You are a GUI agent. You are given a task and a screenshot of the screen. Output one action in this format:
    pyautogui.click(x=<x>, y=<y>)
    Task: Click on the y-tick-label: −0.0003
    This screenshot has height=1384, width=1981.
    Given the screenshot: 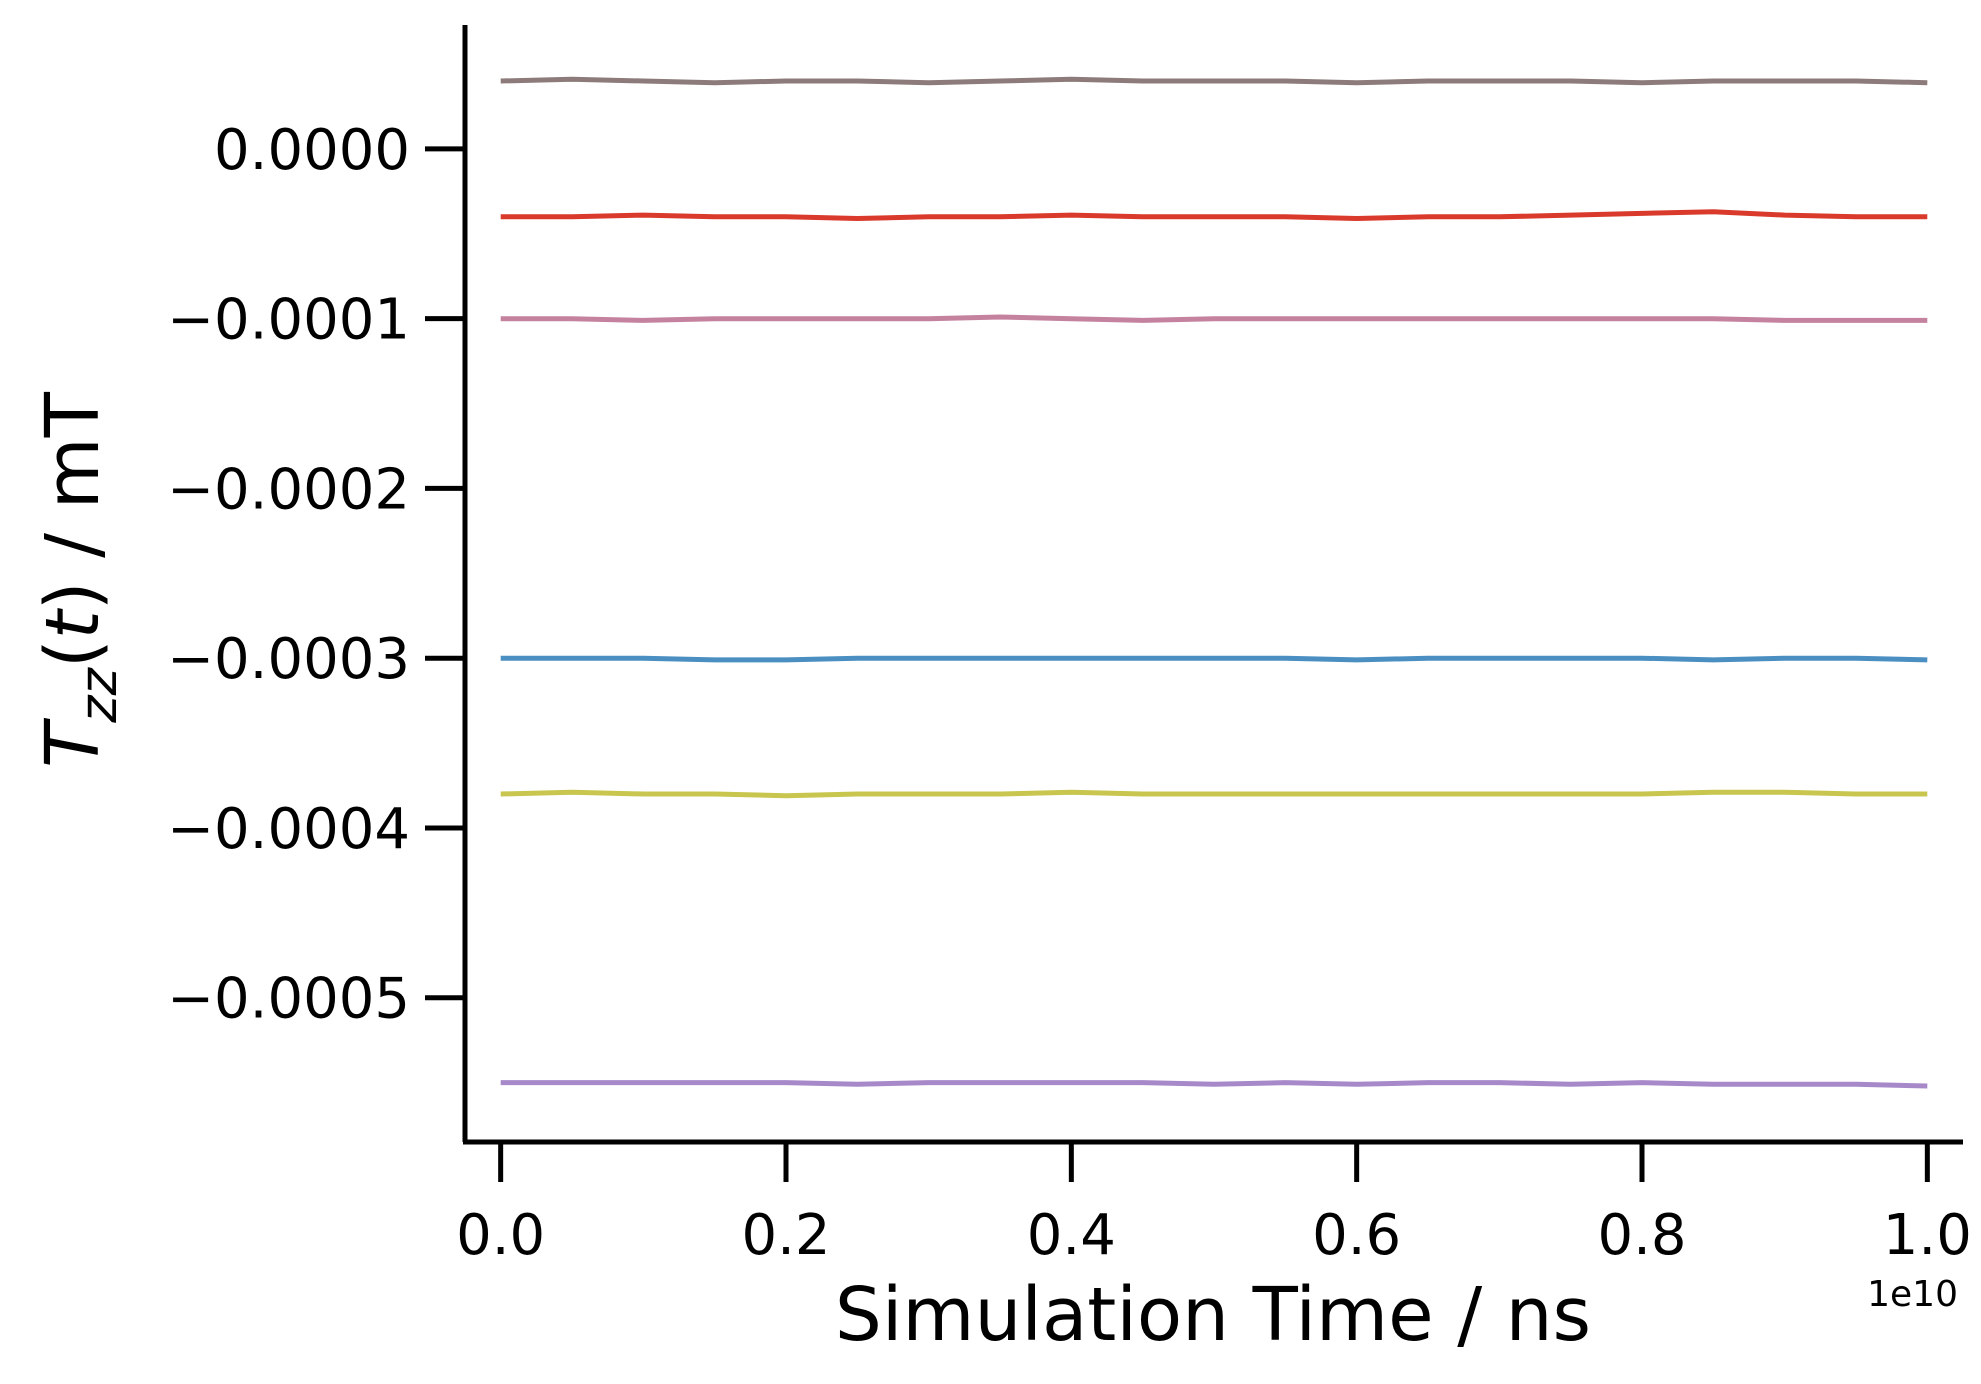 What is the action you would take?
    pyautogui.click(x=288, y=659)
    